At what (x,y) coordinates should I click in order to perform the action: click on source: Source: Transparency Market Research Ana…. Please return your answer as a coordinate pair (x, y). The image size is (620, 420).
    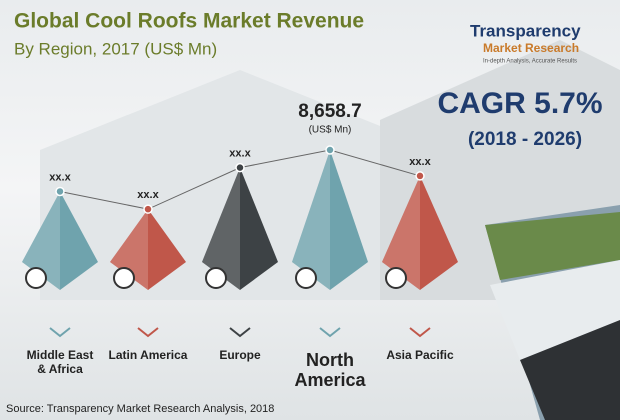
    Looking at the image, I should click on (140, 409).